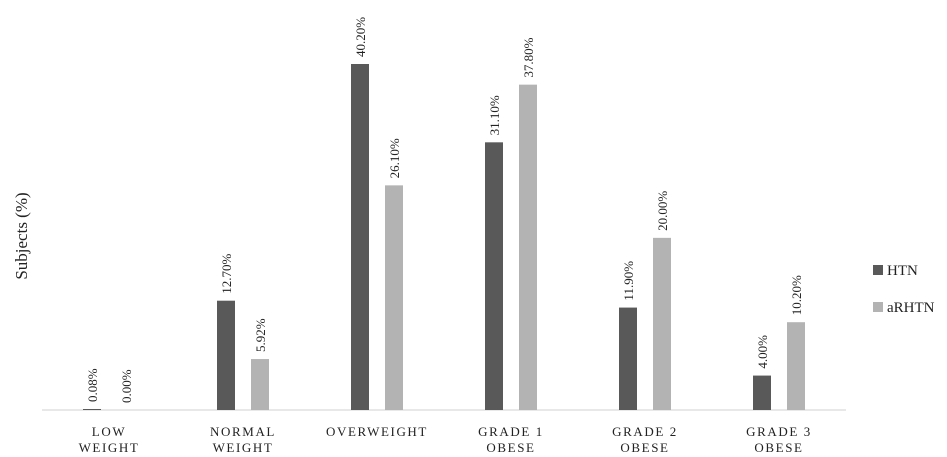 This screenshot has width=947, height=457. I want to click on category-label-normal-weight-line-1: NORMAL, so click(243, 431).